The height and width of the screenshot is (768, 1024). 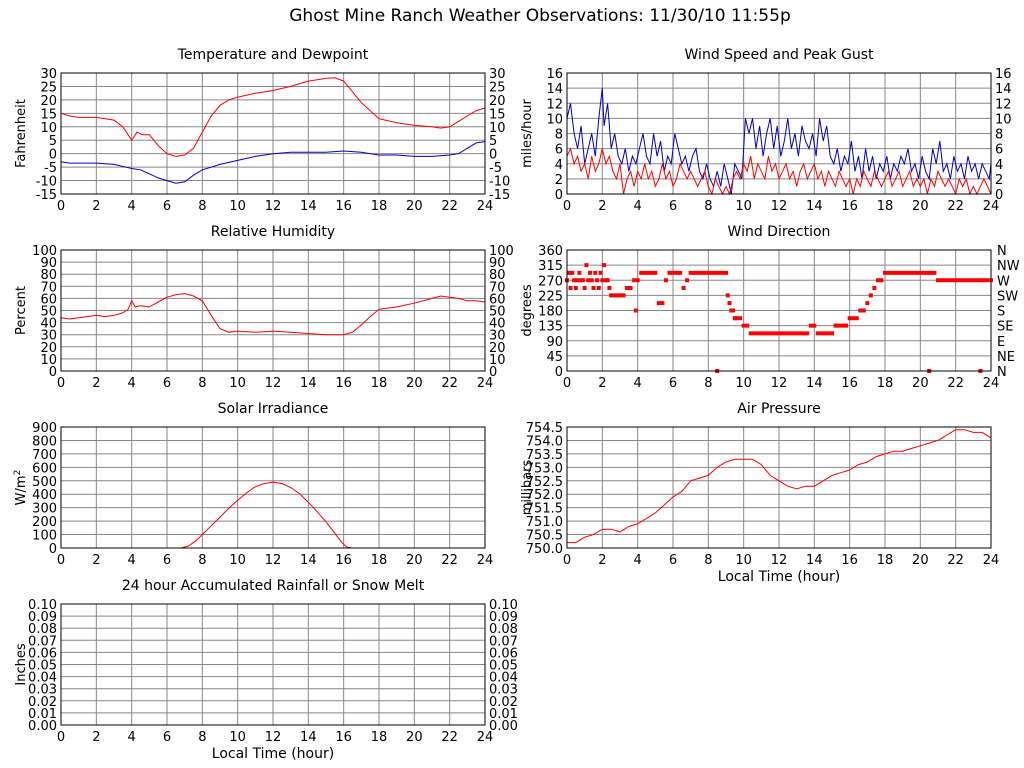 What do you see at coordinates (132, 560) in the screenshot?
I see `solar-xtick-label: 4` at bounding box center [132, 560].